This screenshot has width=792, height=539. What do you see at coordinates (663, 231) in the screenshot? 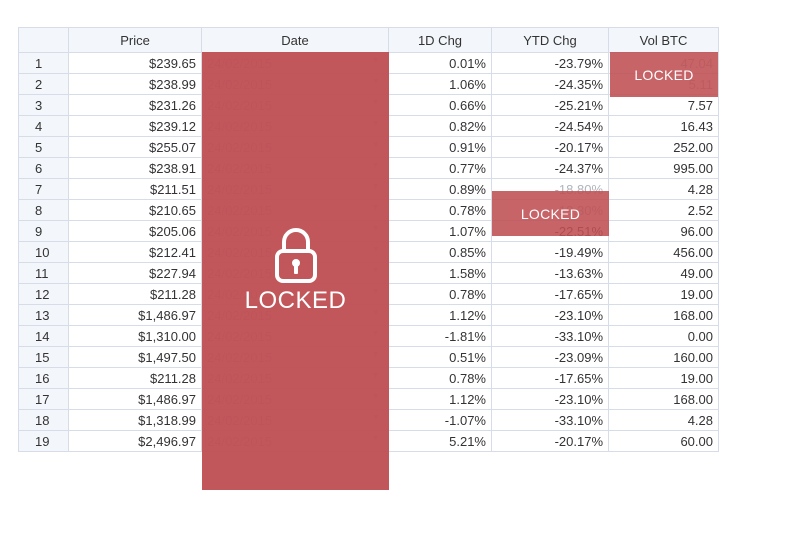
I see `vol-btc-cell: 96.00` at bounding box center [663, 231].